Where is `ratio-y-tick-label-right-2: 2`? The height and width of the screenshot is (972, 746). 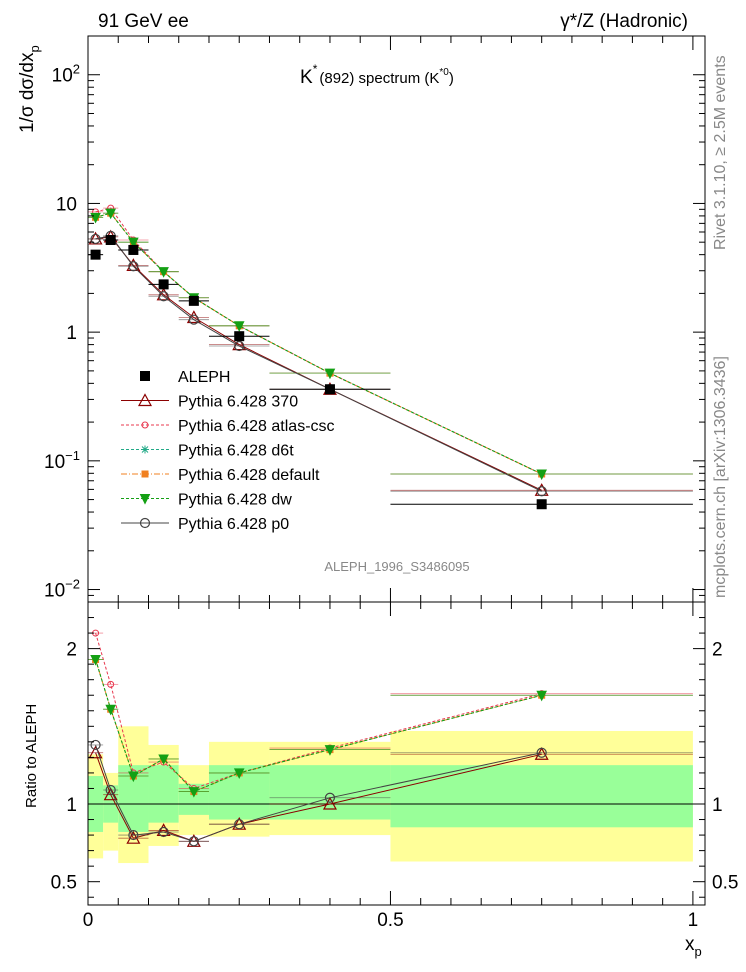 ratio-y-tick-label-right-2: 2 is located at coordinates (717, 650).